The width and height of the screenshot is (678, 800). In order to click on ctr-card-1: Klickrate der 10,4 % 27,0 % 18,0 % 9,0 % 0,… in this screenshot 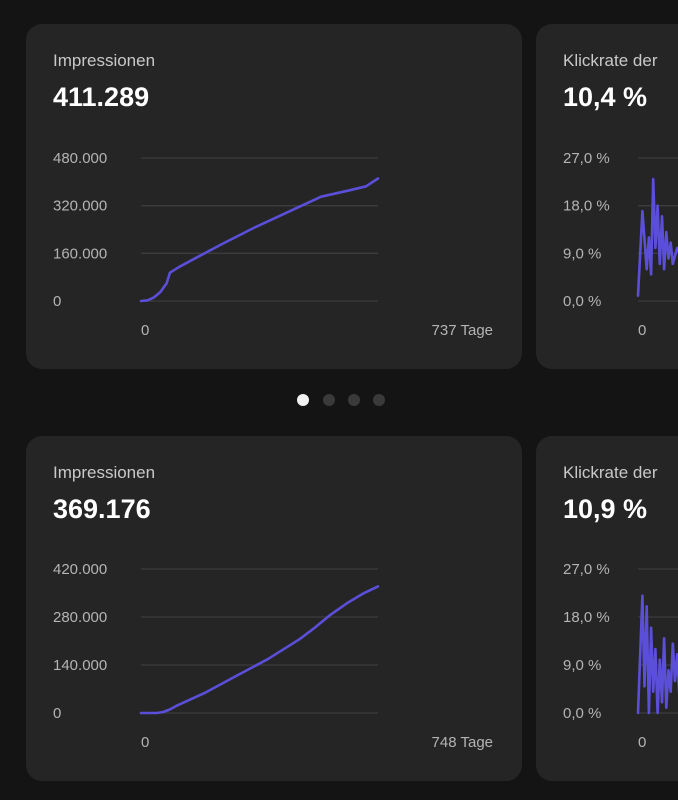, I will do `click(607, 196)`.